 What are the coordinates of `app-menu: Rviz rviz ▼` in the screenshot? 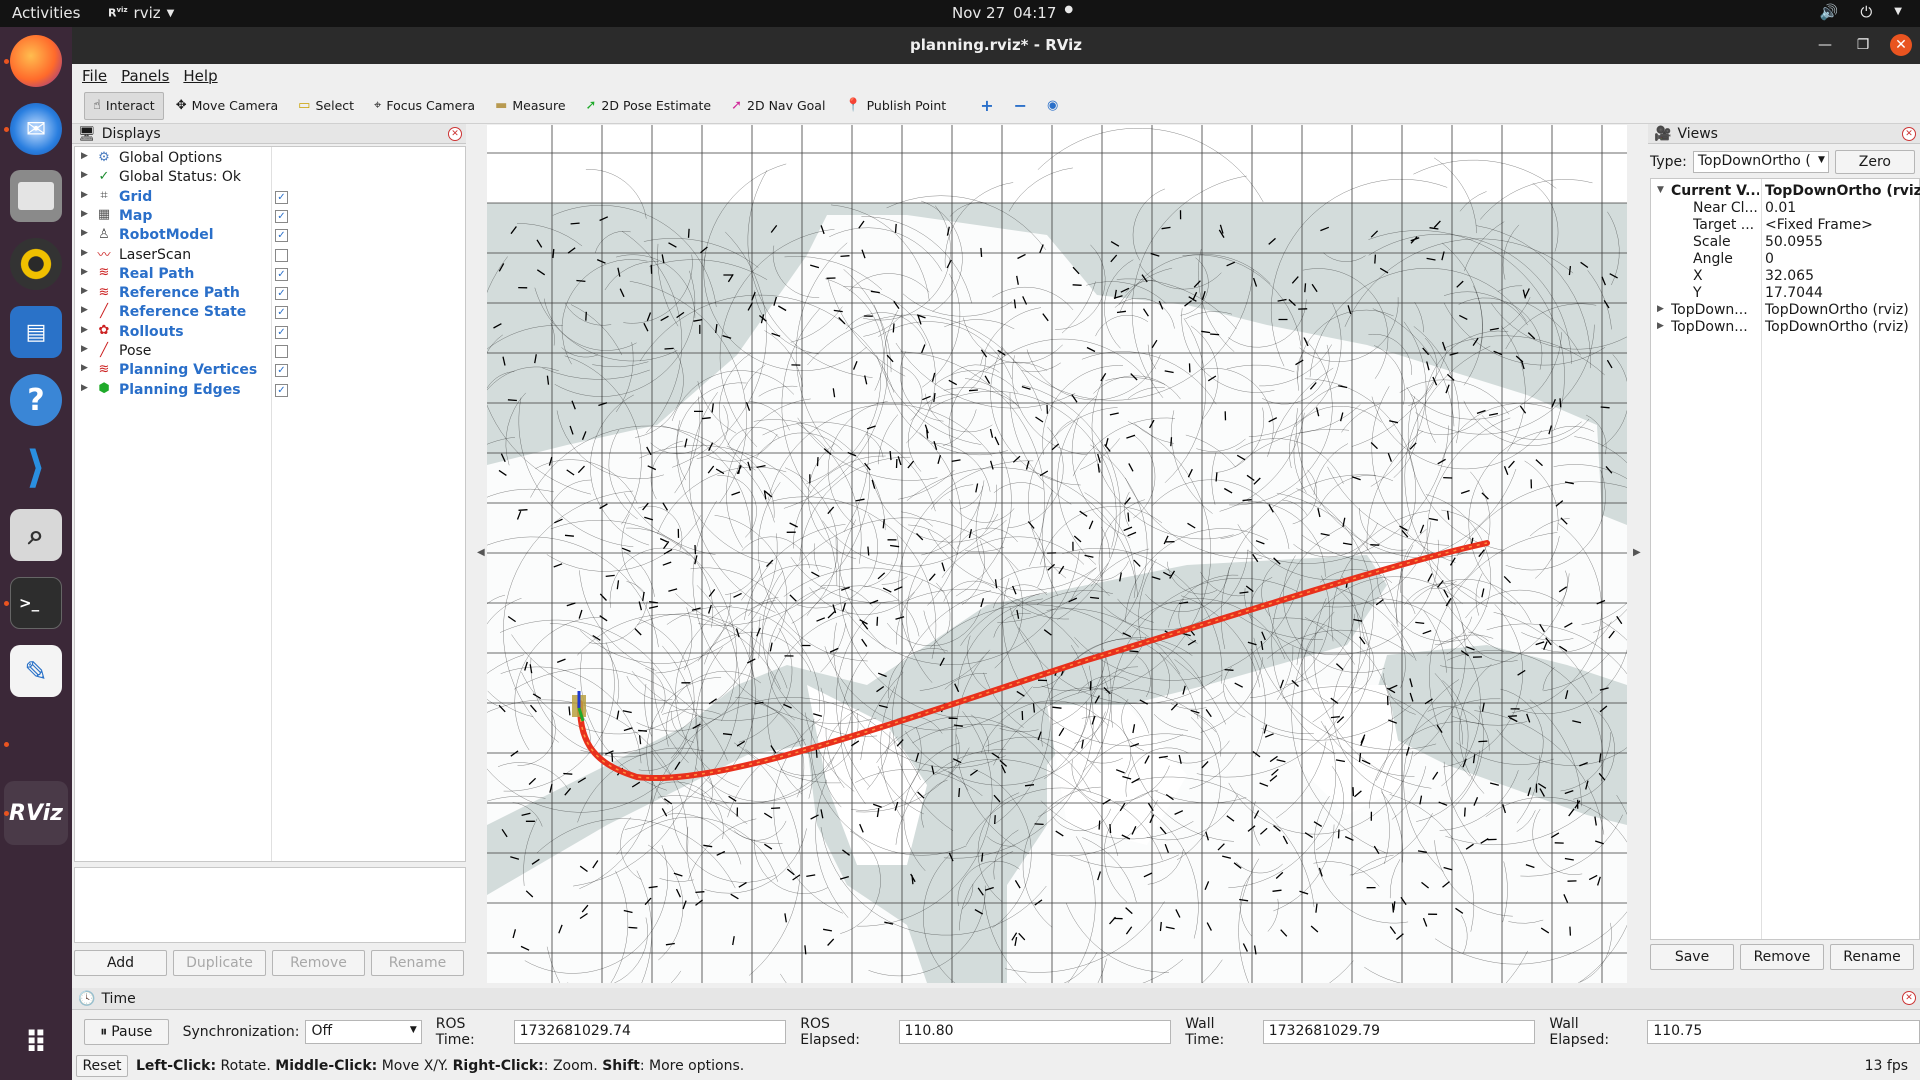 It's located at (141, 13).